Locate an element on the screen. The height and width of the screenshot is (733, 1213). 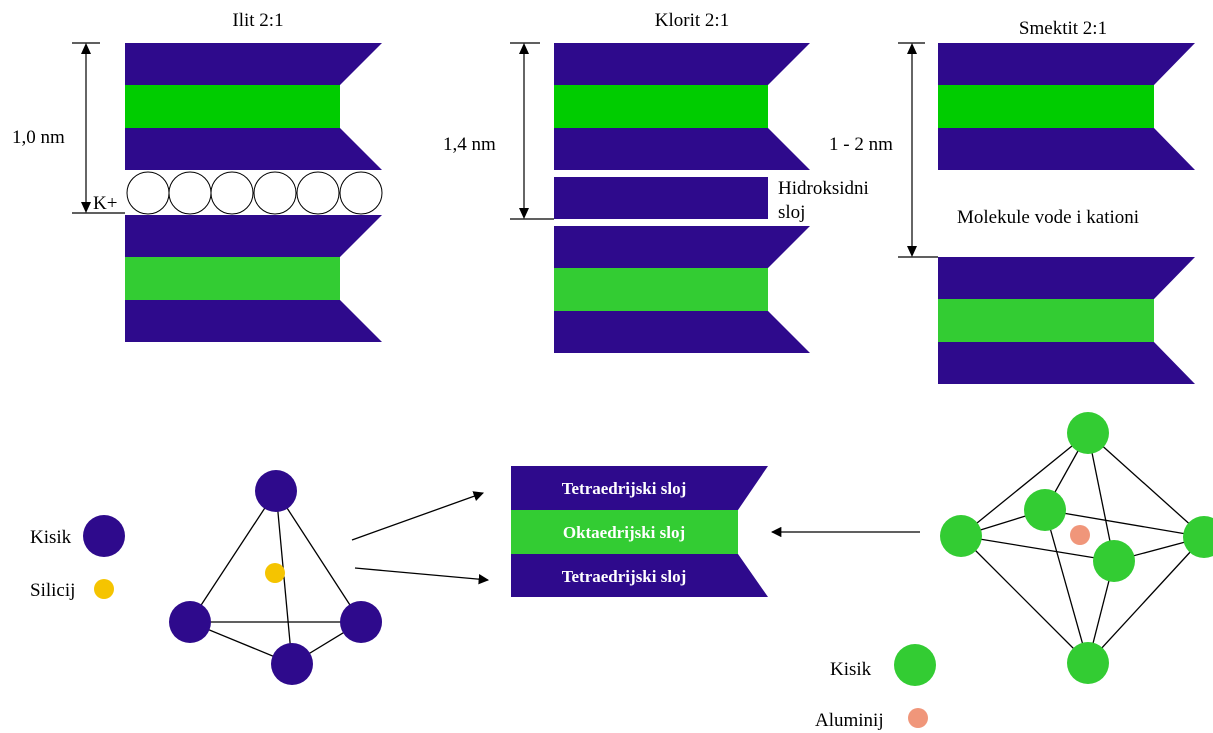
silica-tetrahedron is located at coordinates (275, 577).